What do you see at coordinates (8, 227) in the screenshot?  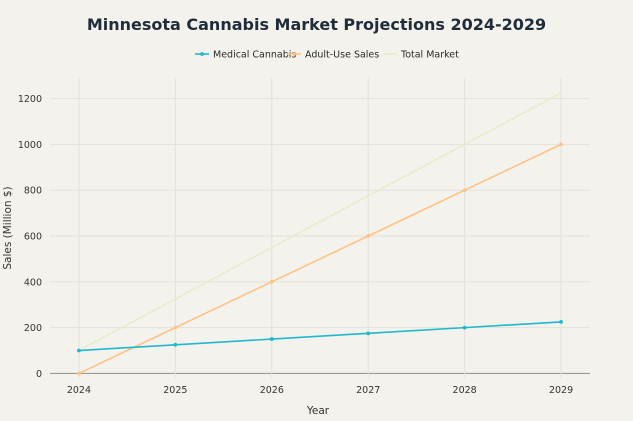 I see `y-axis-label: Sales (Million $)` at bounding box center [8, 227].